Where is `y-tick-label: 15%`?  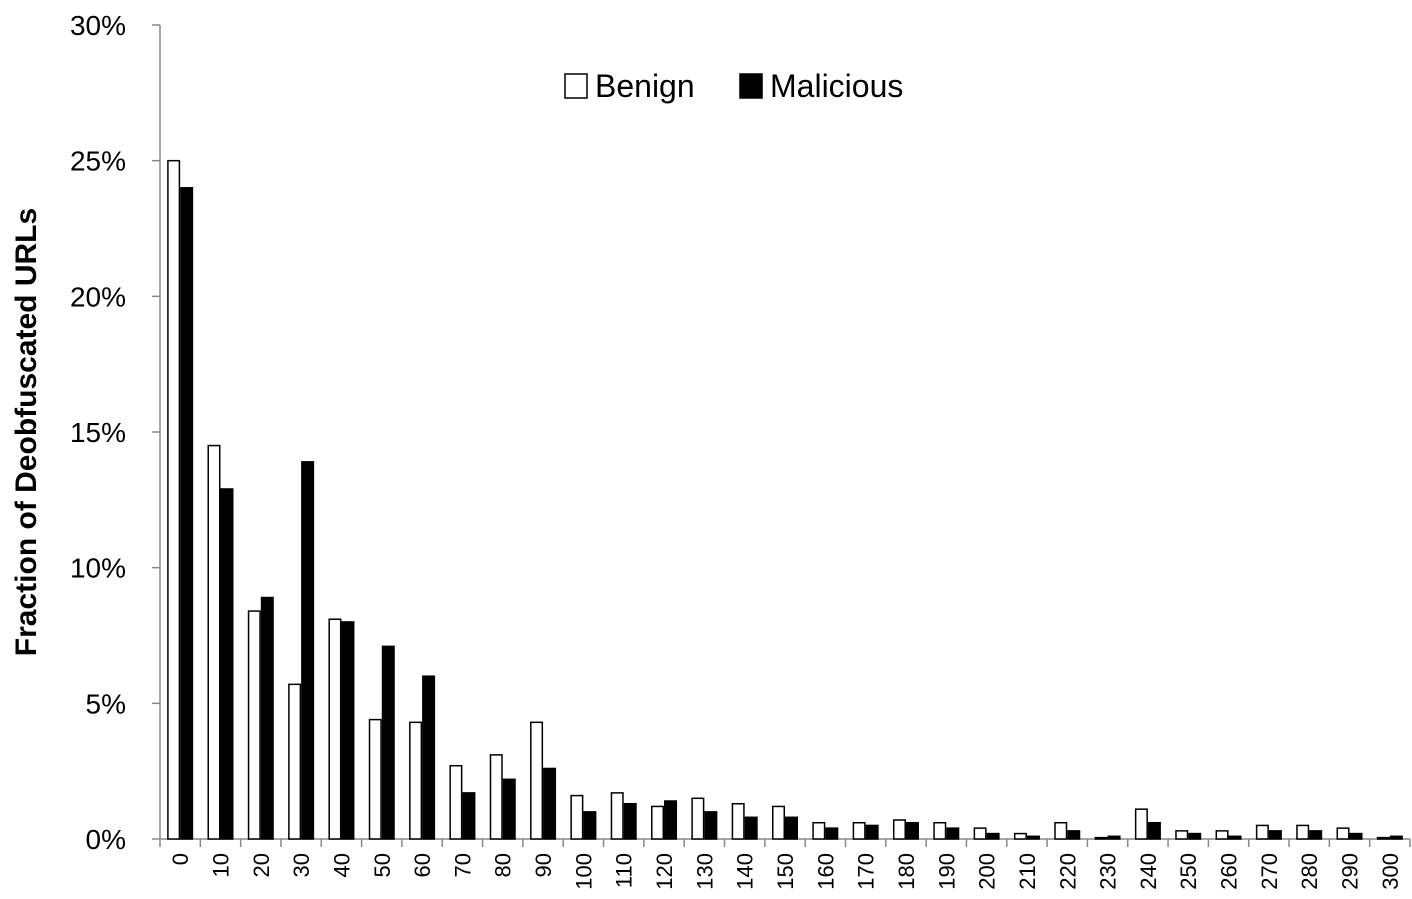
y-tick-label: 15% is located at coordinates (98, 432).